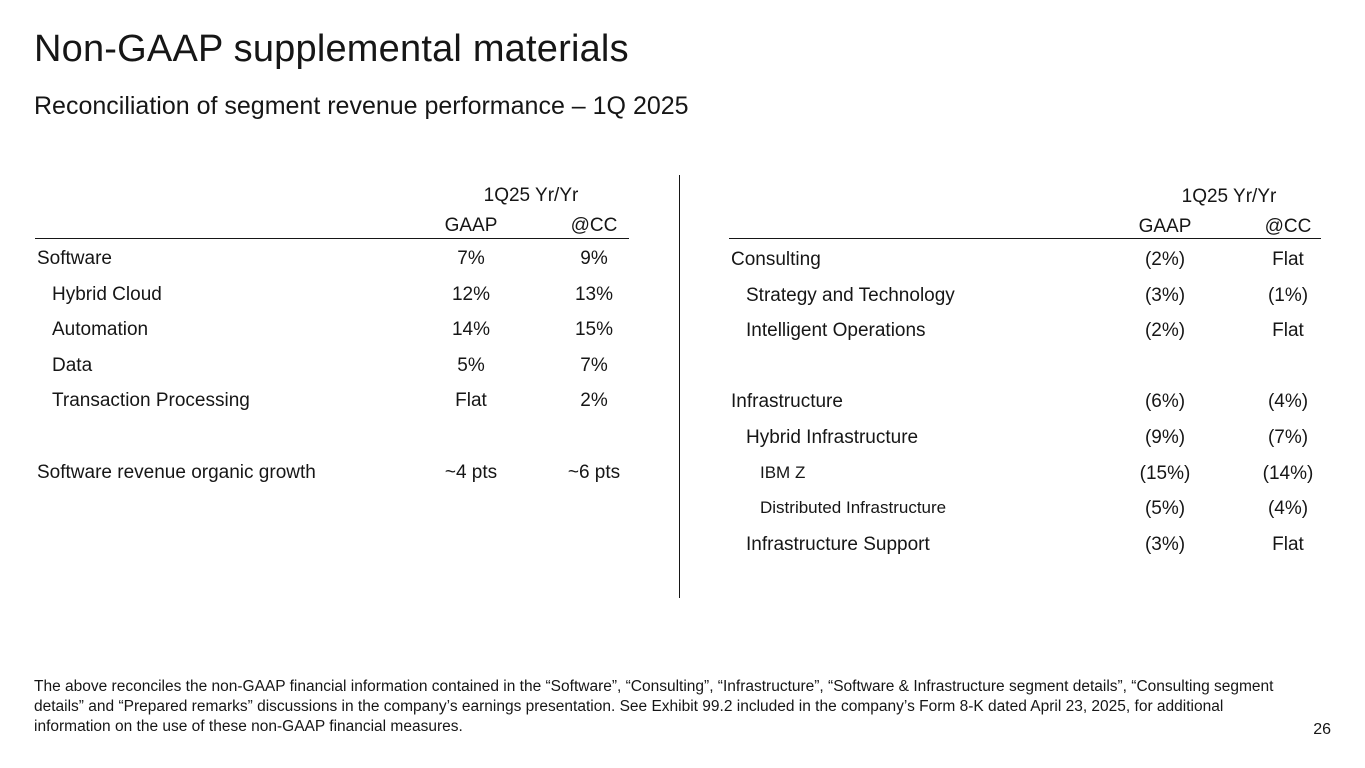  What do you see at coordinates (594, 294) in the screenshot?
I see `row-cc: 13%` at bounding box center [594, 294].